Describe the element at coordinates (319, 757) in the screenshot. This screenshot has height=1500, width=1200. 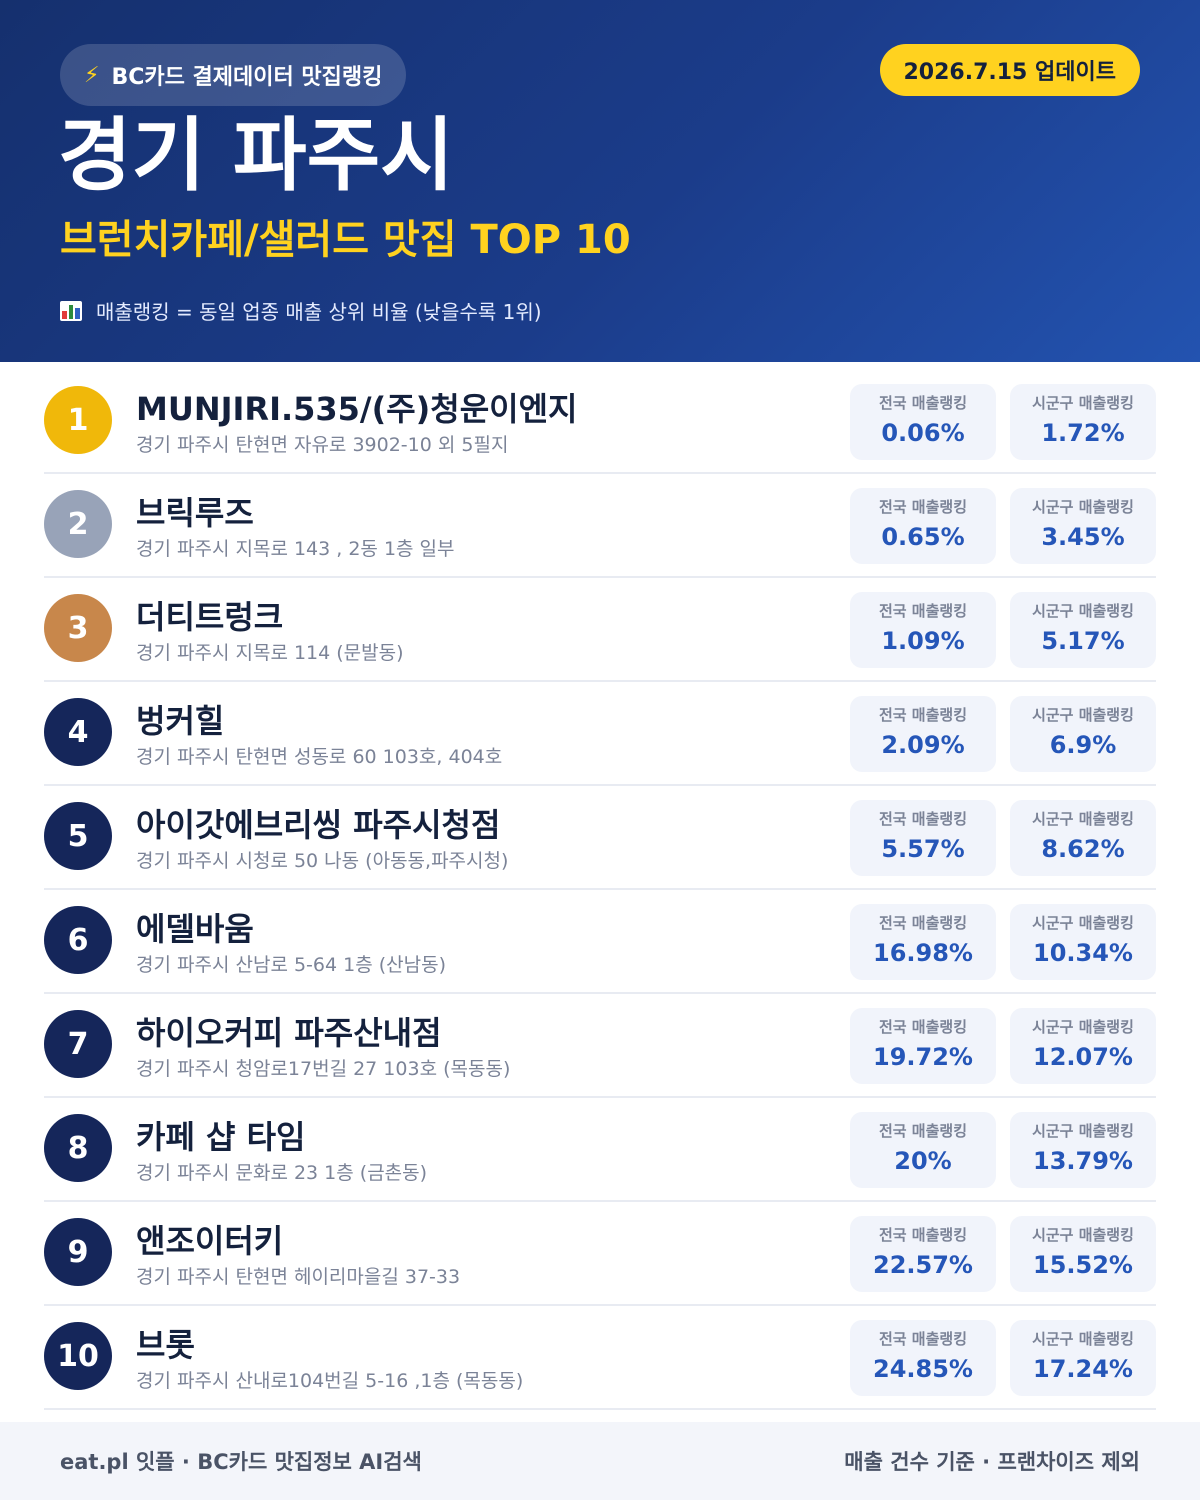
I see `restaurant-address: 경기 파주시 탄현면 성동로 60 103호, 404호` at that location.